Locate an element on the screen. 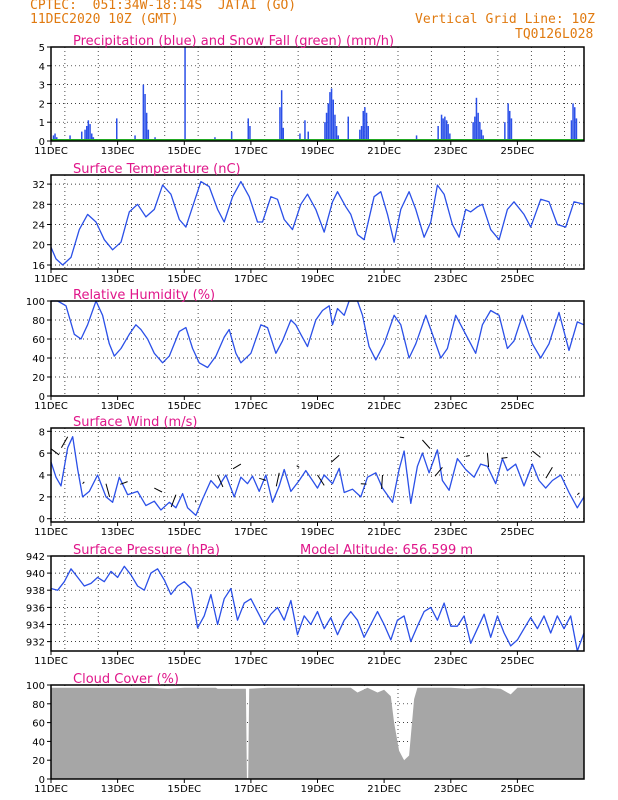 The width and height of the screenshot is (618, 800). y-tick-label: 4 is located at coordinates (42, 67).